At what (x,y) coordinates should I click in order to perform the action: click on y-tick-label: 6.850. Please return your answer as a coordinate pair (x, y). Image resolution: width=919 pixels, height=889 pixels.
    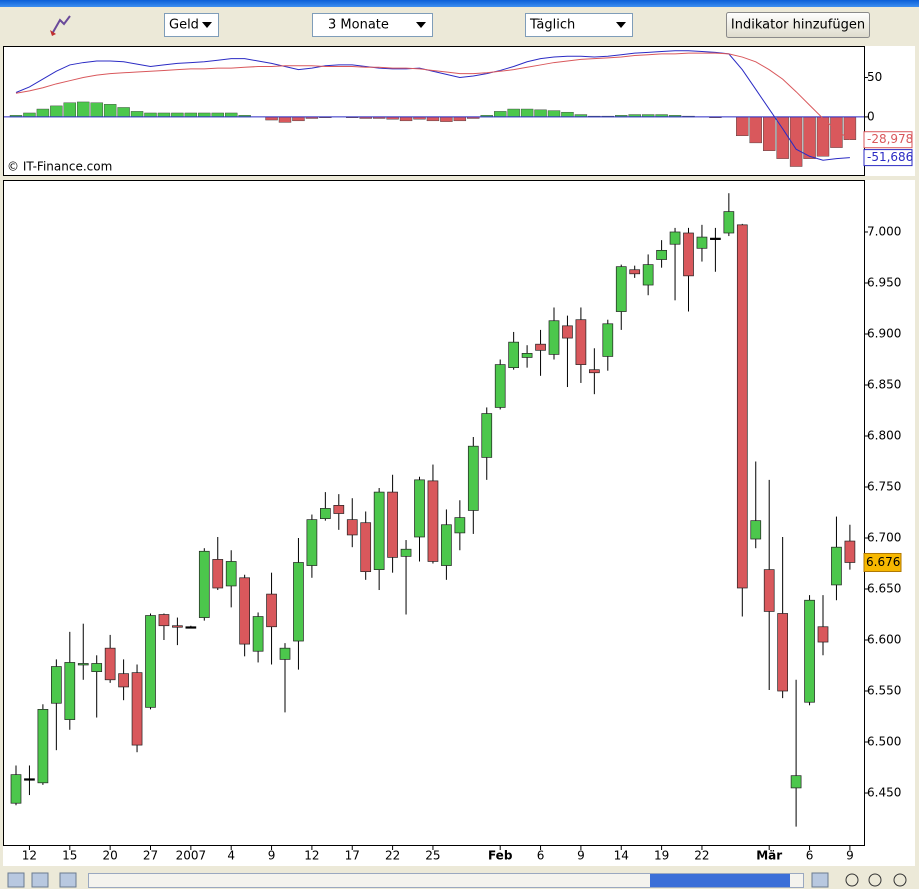
    Looking at the image, I should click on (884, 384).